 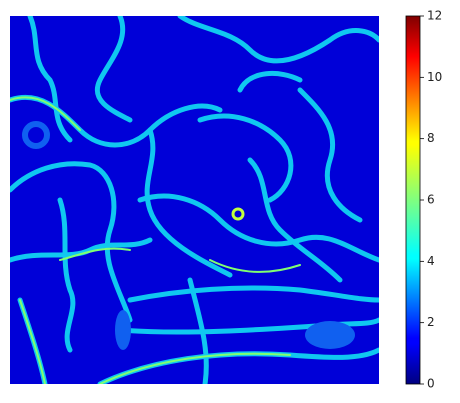 What do you see at coordinates (413, 200) in the screenshot?
I see `colorbar-gradient` at bounding box center [413, 200].